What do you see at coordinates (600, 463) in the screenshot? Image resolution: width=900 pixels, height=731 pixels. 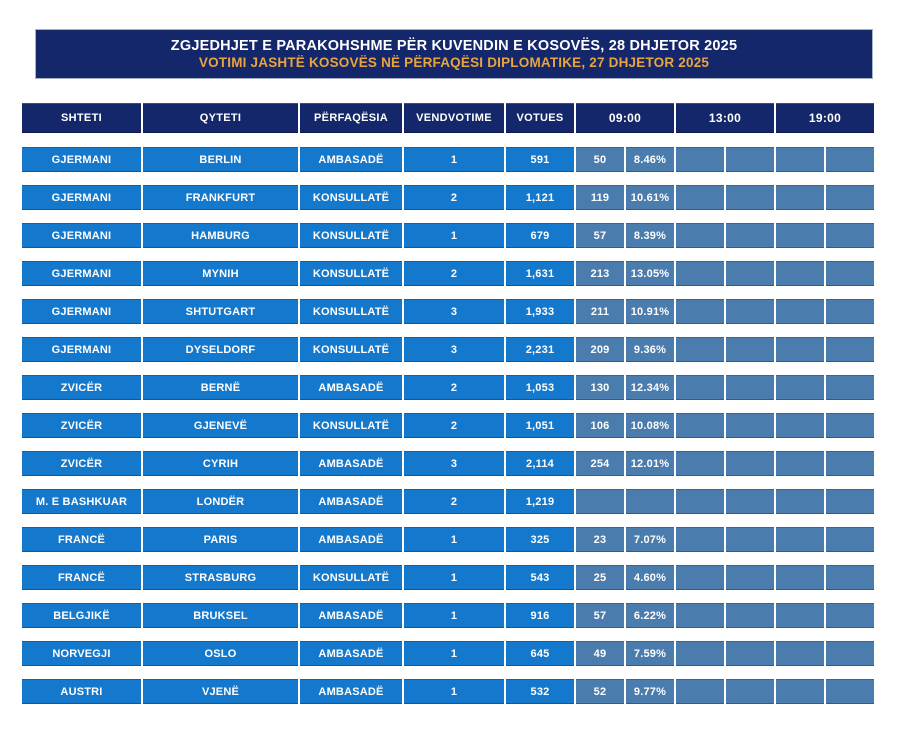 I see `cell-0900-votues: 254` at bounding box center [600, 463].